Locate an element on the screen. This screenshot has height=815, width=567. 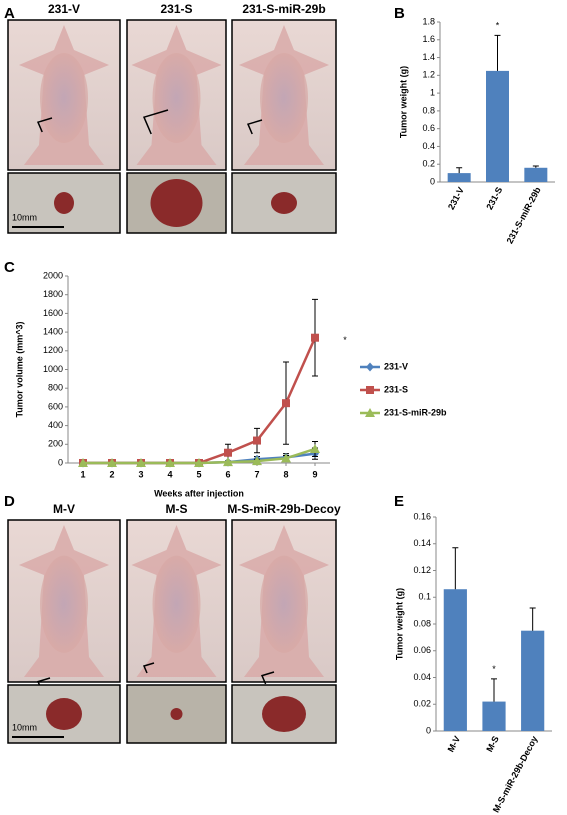
photo-label: 231-V is located at coordinates (64, 9).